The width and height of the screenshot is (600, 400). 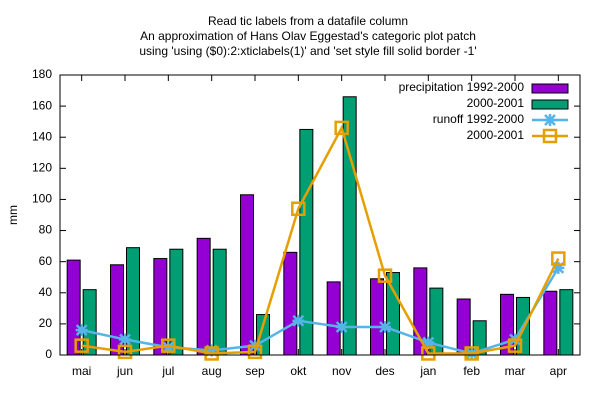 What do you see at coordinates (427, 371) in the screenshot?
I see `x-tick-label: jan` at bounding box center [427, 371].